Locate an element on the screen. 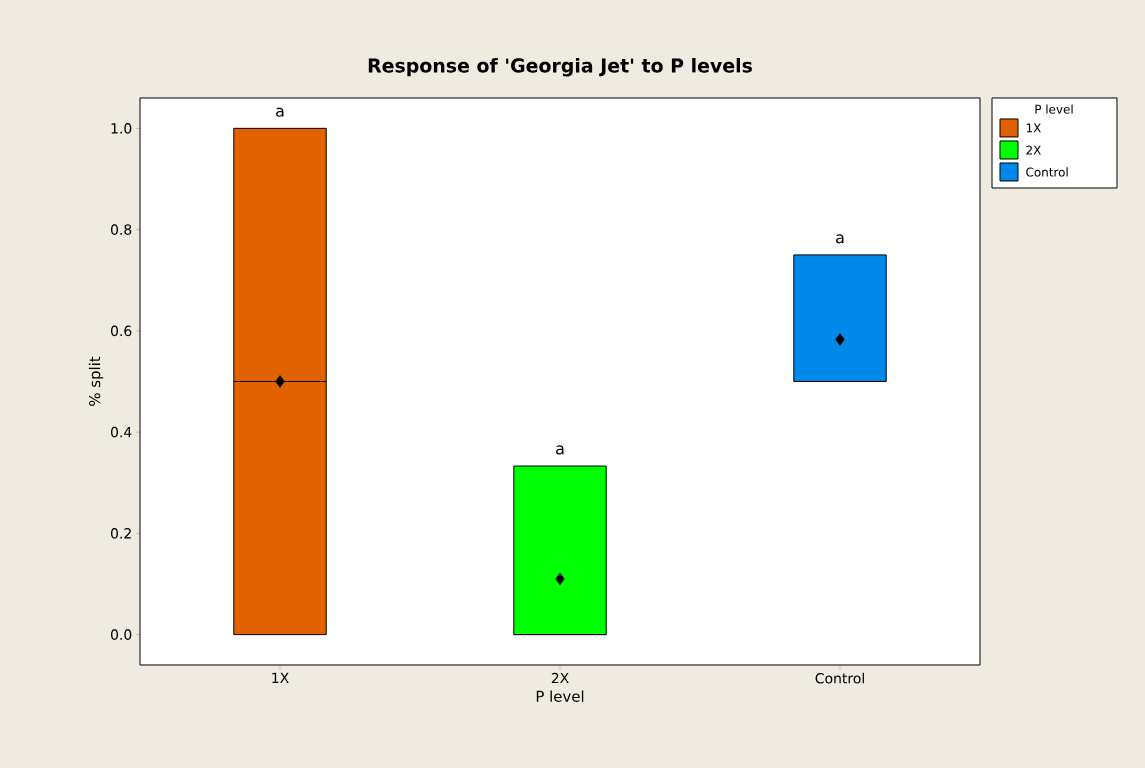 This screenshot has height=768, width=1145. x-tick-label: 1X is located at coordinates (280, 677).